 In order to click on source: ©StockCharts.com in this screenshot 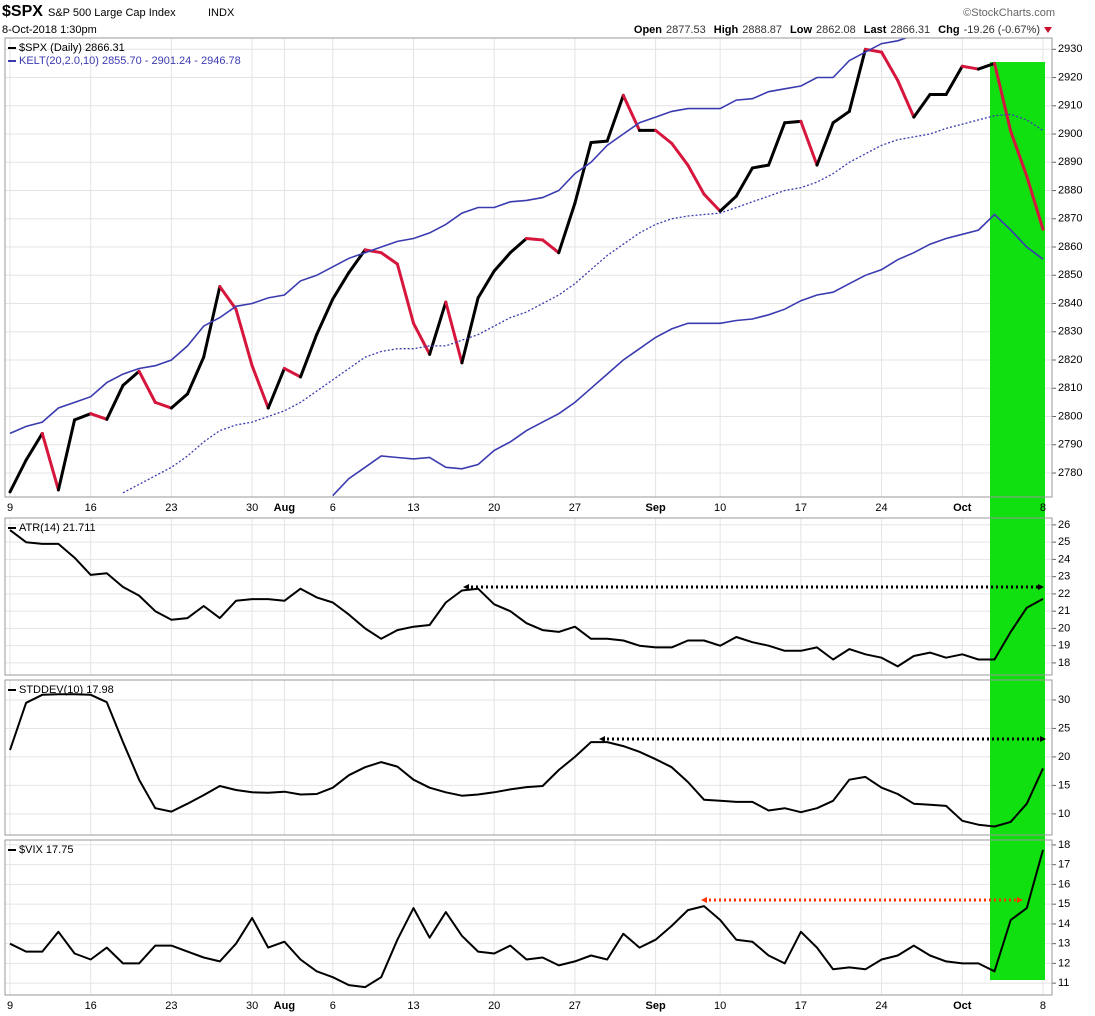, I will do `click(1009, 13)`.